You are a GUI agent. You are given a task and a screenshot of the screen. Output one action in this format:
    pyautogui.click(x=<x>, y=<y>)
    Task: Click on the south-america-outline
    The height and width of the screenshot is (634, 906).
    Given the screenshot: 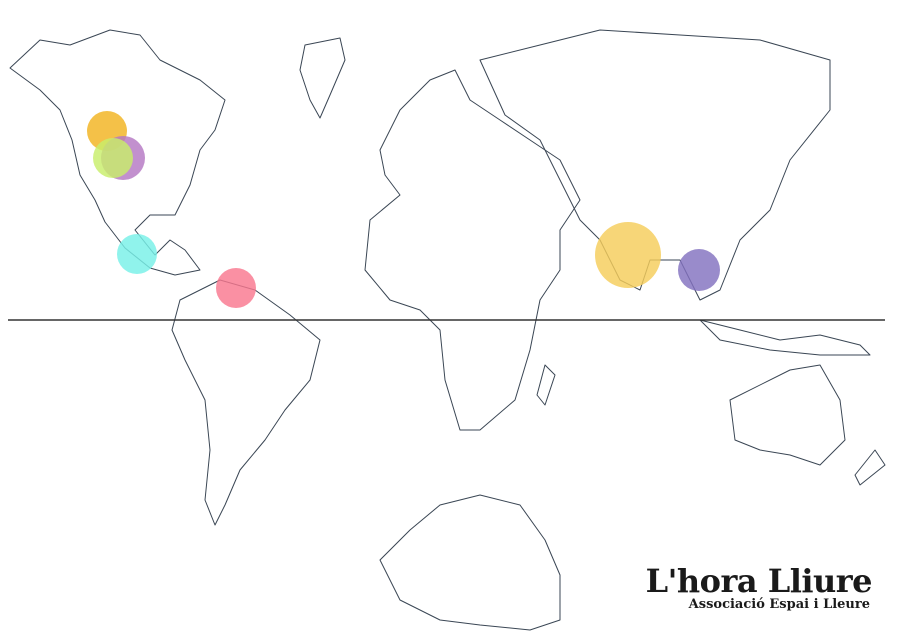 What is the action you would take?
    pyautogui.click(x=246, y=402)
    